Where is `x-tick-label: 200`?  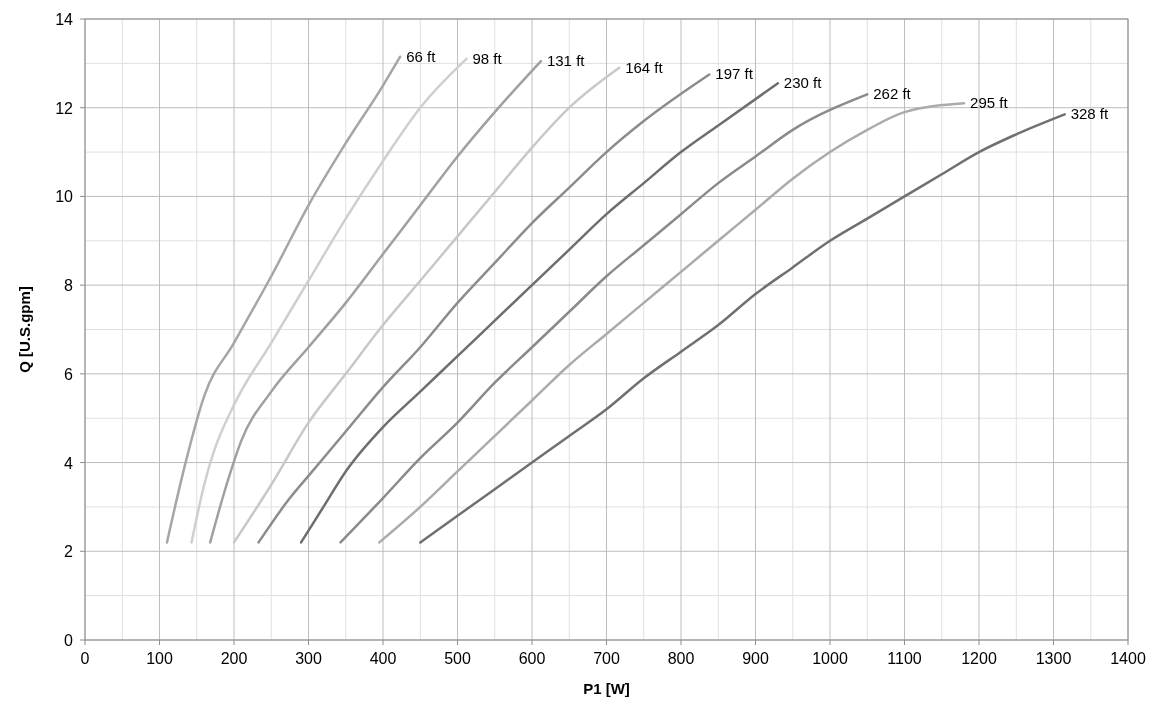 x-tick-label: 200 is located at coordinates (234, 658).